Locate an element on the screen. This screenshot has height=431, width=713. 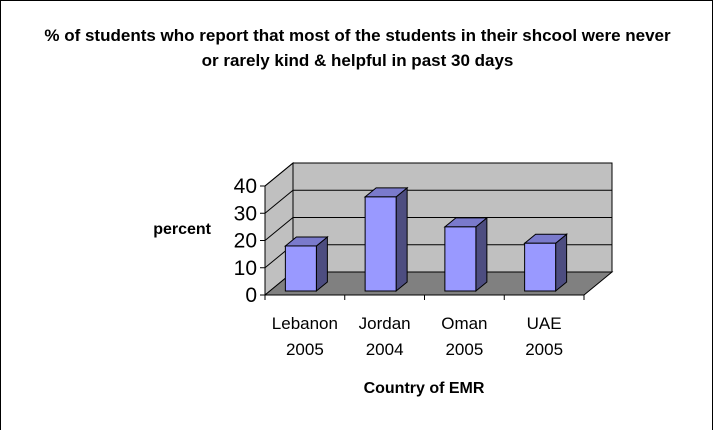
bar-oman is located at coordinates (466, 254).